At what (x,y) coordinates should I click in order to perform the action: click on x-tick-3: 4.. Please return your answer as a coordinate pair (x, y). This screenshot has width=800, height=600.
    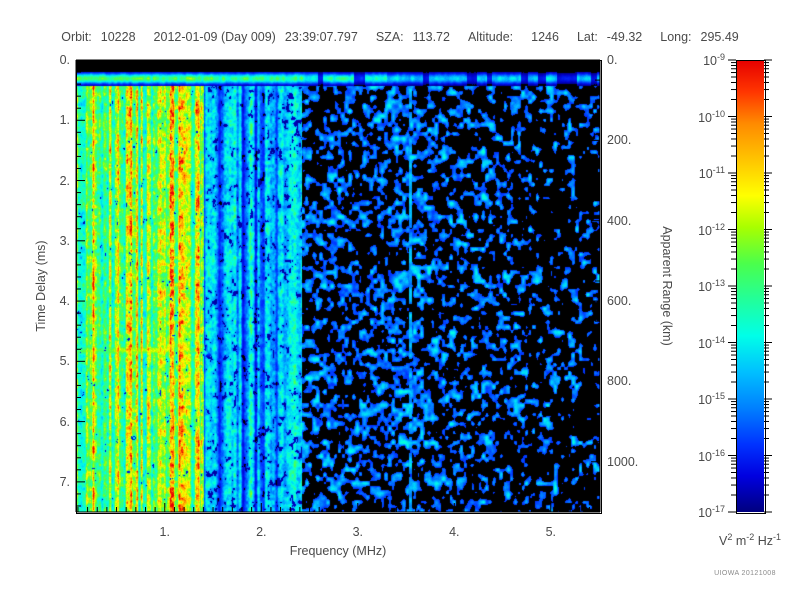
    Looking at the image, I should click on (454, 532).